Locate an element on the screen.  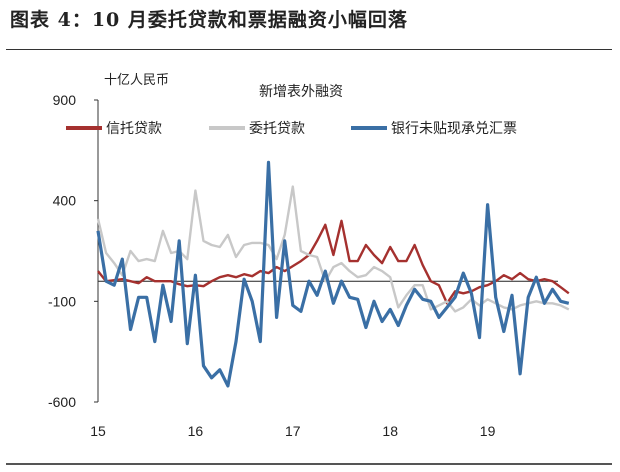
x-tick-label: 15 is located at coordinates (98, 431).